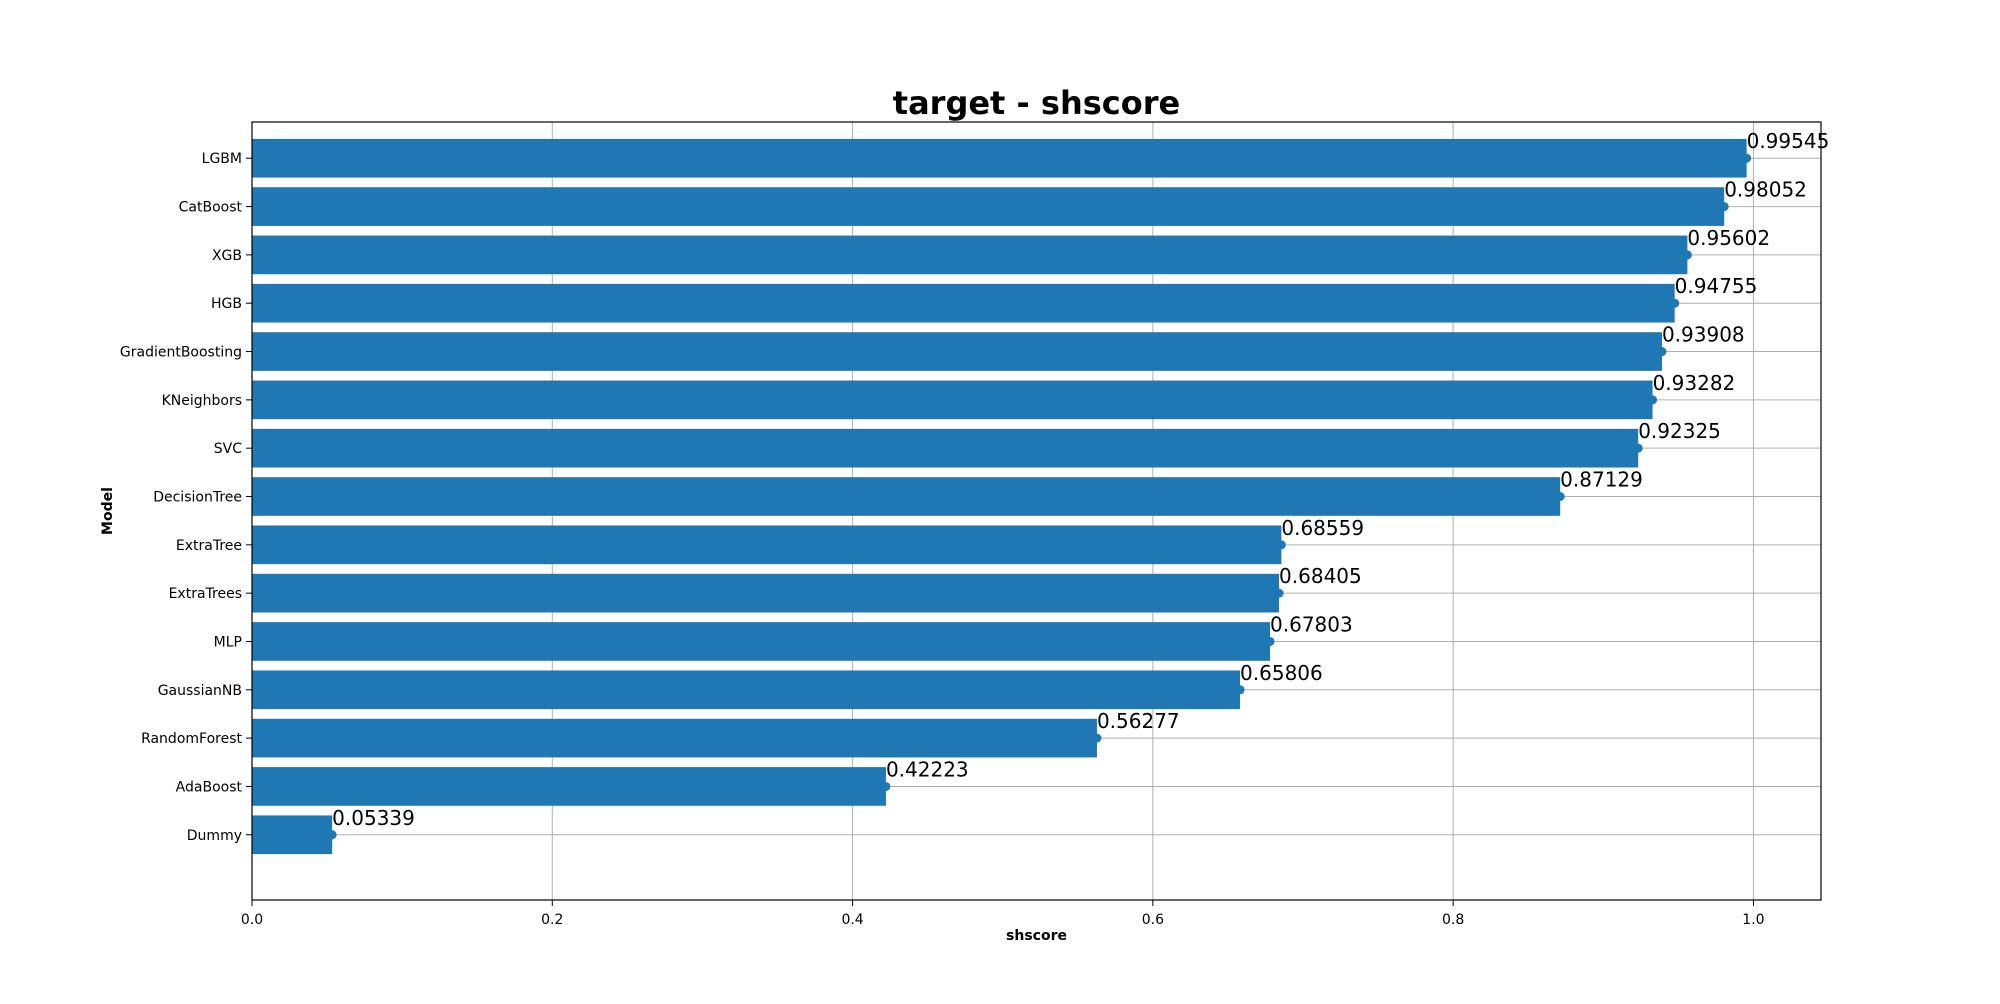 The width and height of the screenshot is (2000, 1004). Describe the element at coordinates (197, 498) in the screenshot. I see `y-tick-label: DecisionTree` at that location.